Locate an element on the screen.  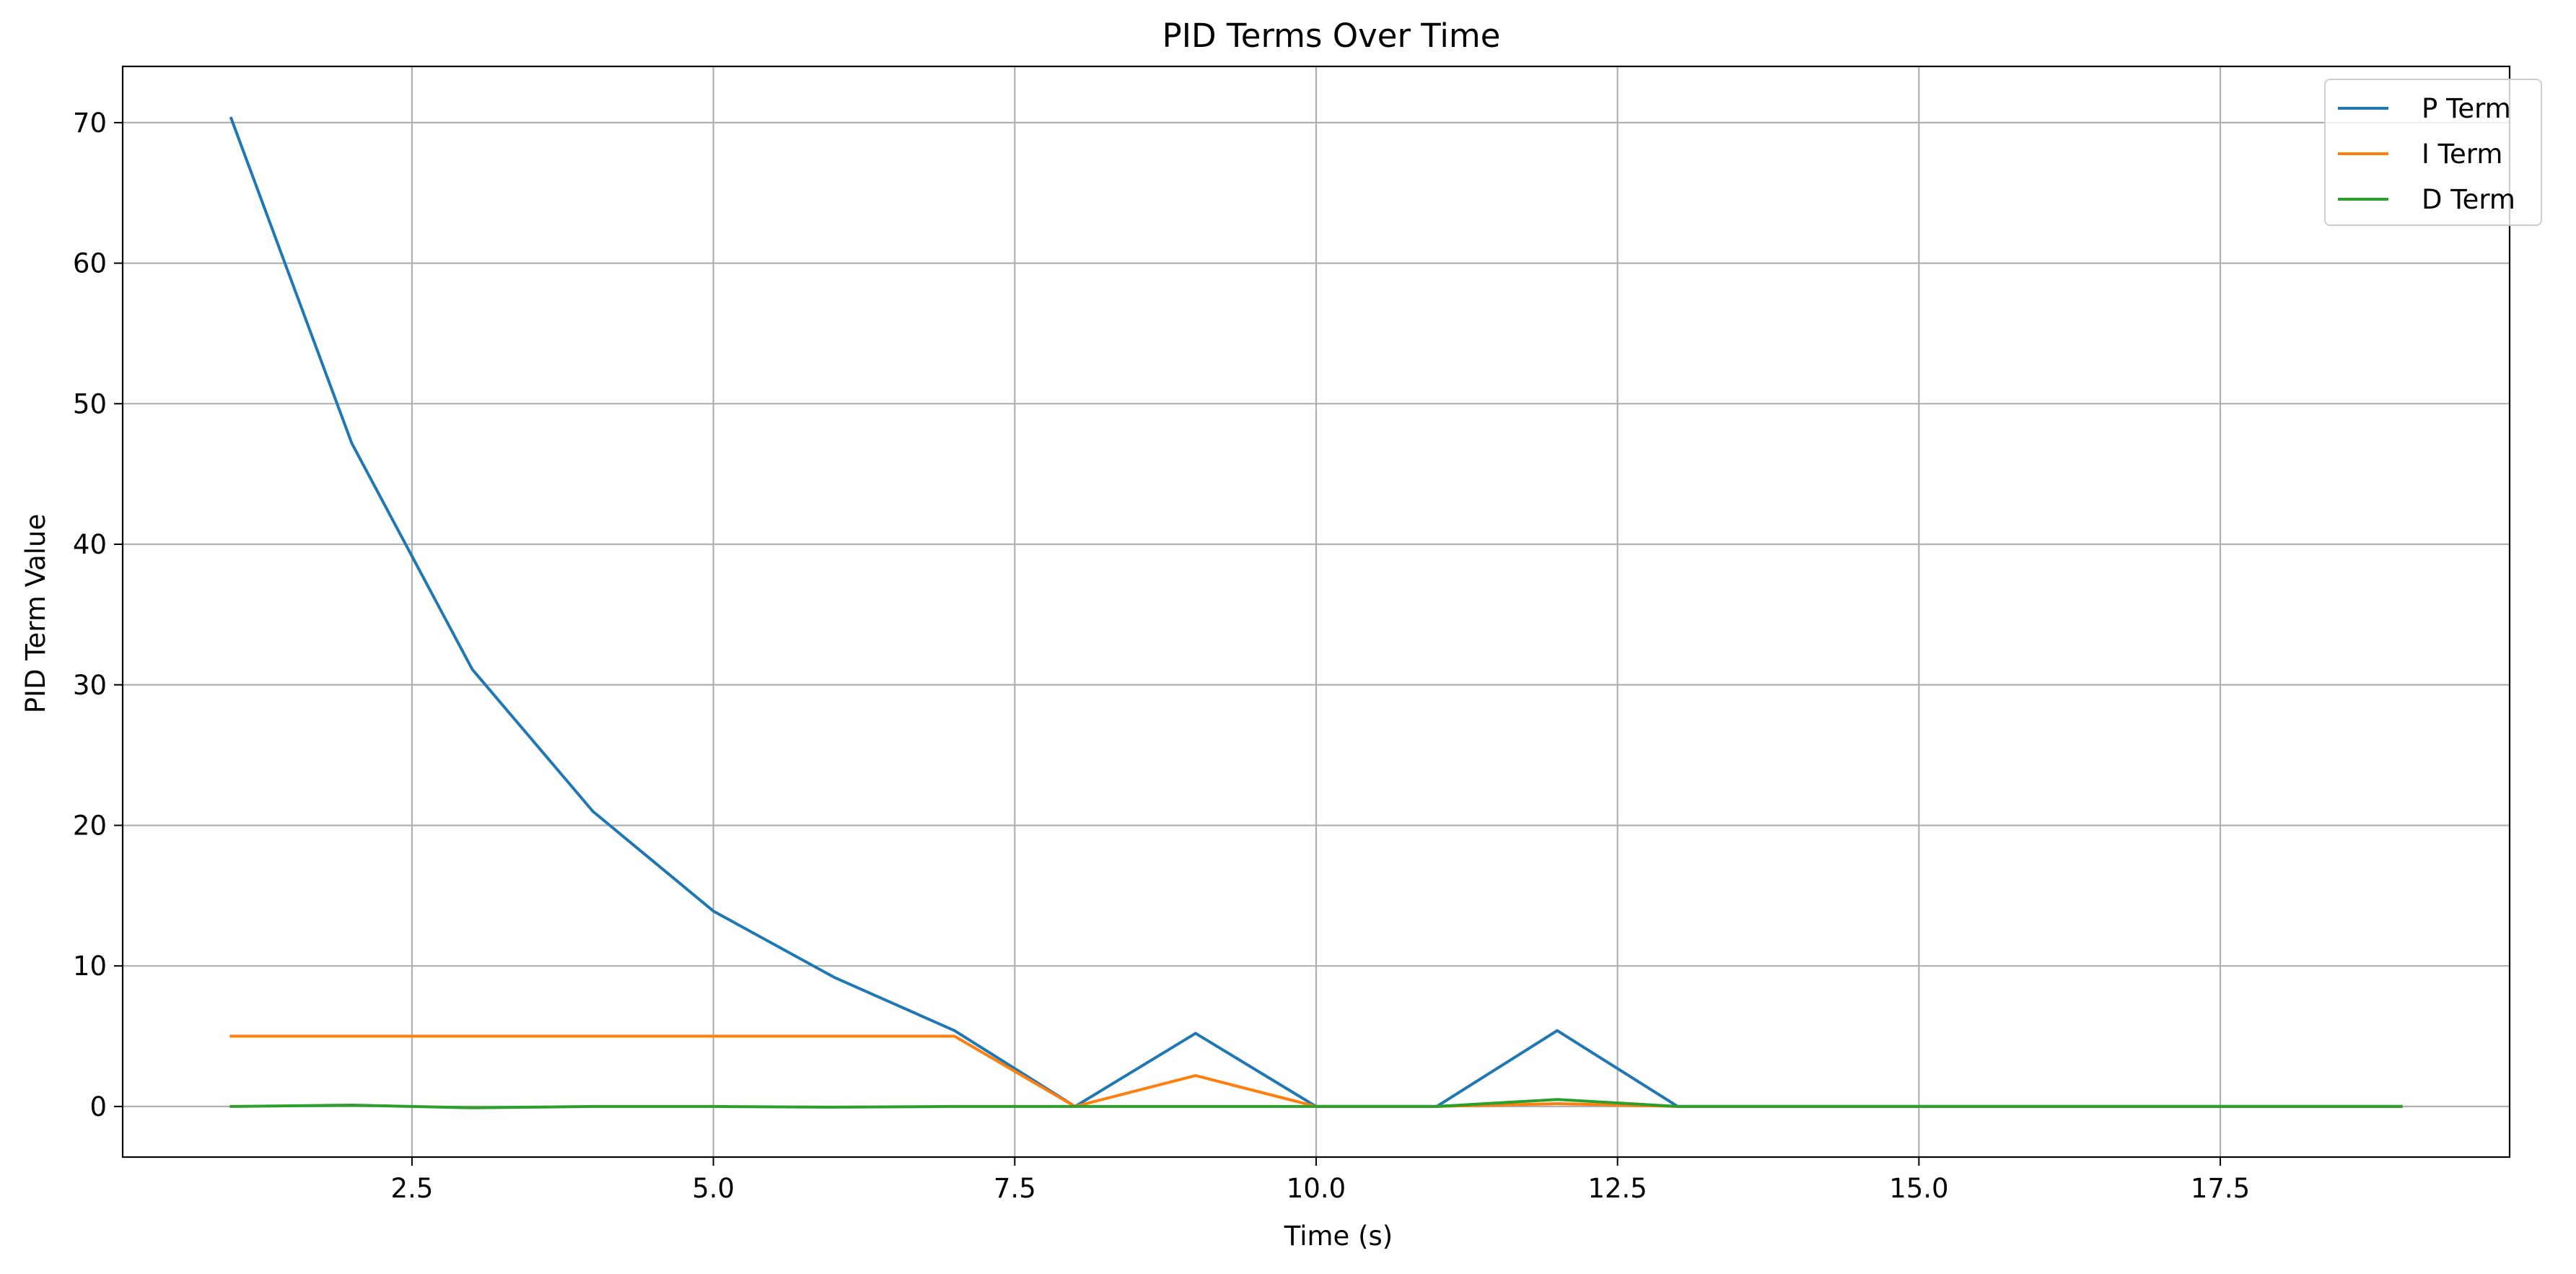
legend-label-d-term: D Term is located at coordinates (2468, 199).